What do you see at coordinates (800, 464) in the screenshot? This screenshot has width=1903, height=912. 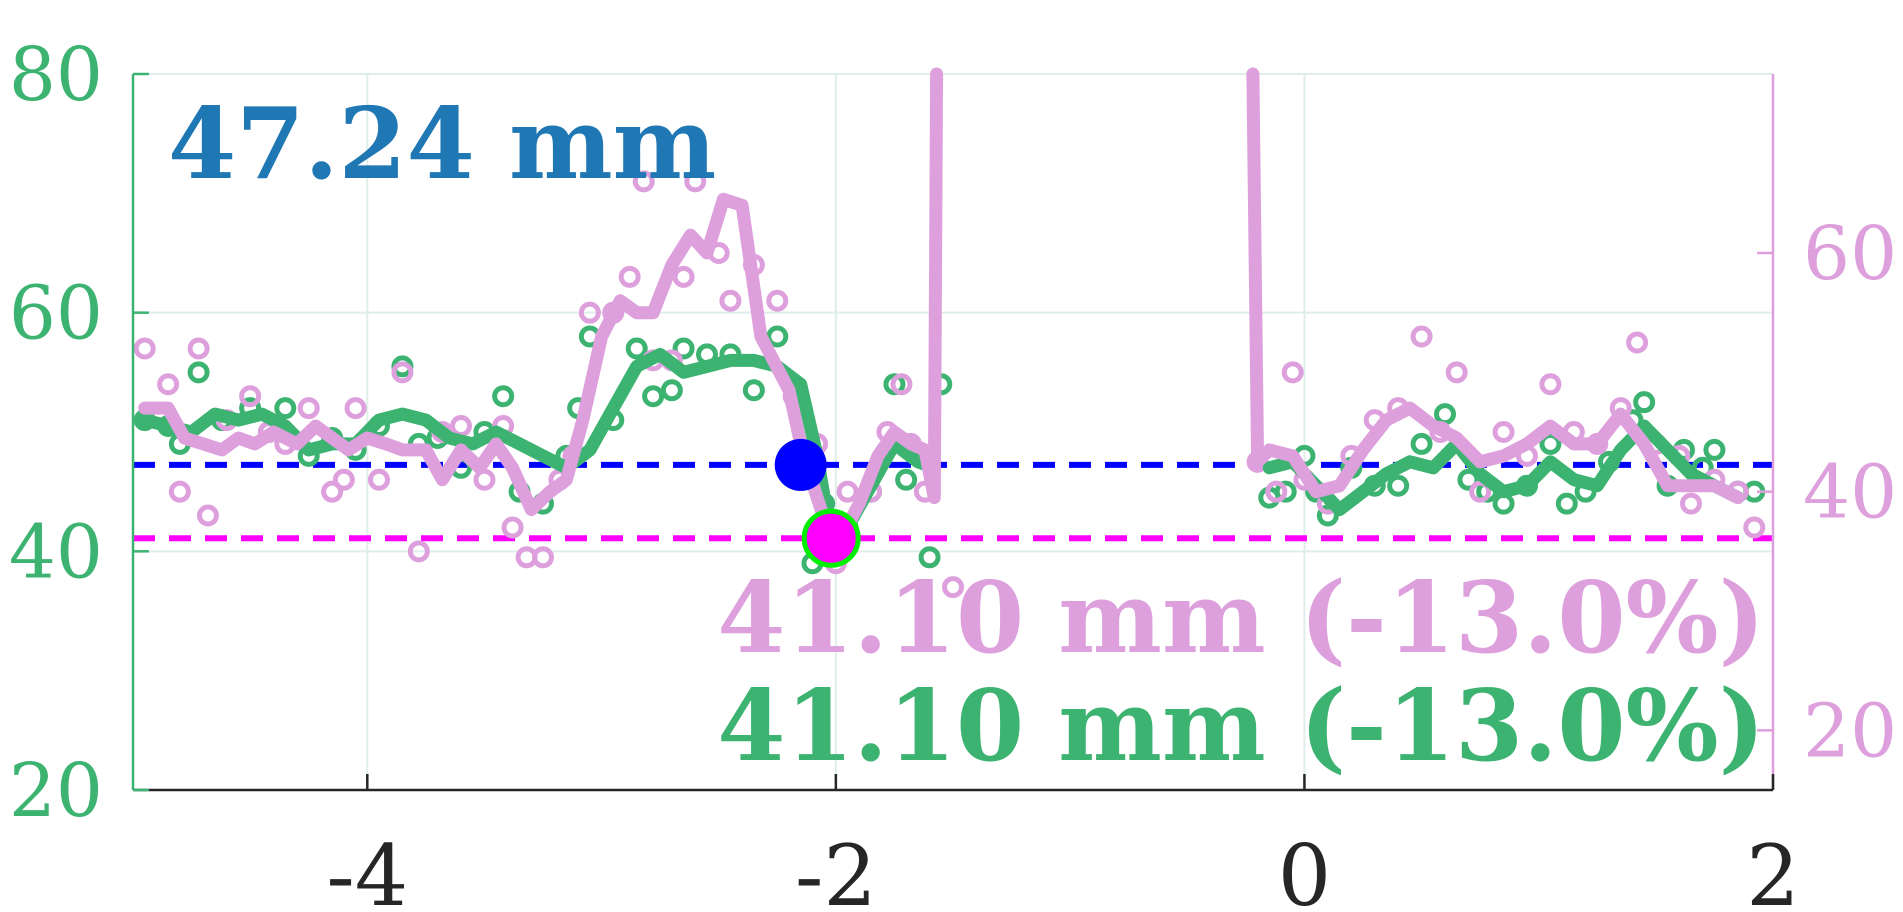 I see `baseline-marker` at bounding box center [800, 464].